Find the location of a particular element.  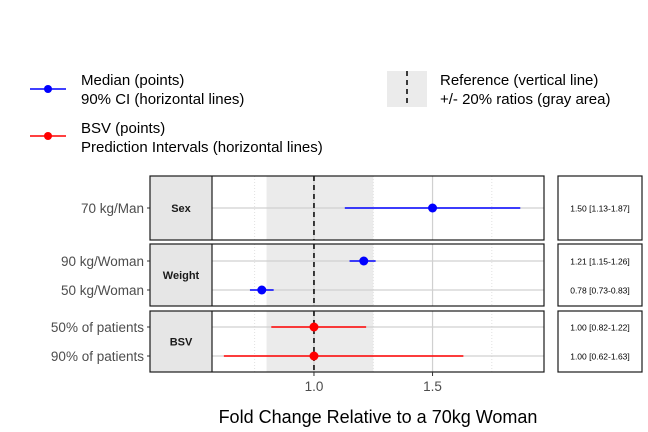

strip-label: Weight is located at coordinates (181, 276).